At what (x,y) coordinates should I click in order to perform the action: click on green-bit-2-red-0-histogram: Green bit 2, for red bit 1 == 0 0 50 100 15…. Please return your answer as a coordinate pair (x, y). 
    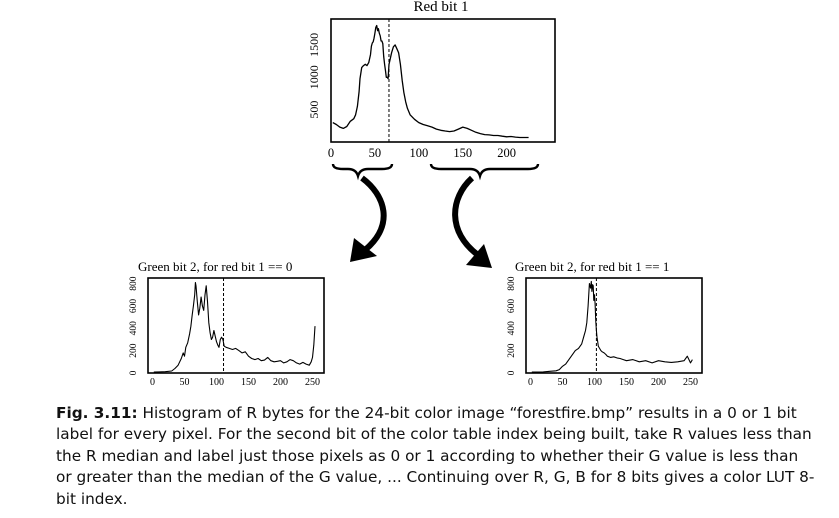
    Looking at the image, I should click on (227, 323).